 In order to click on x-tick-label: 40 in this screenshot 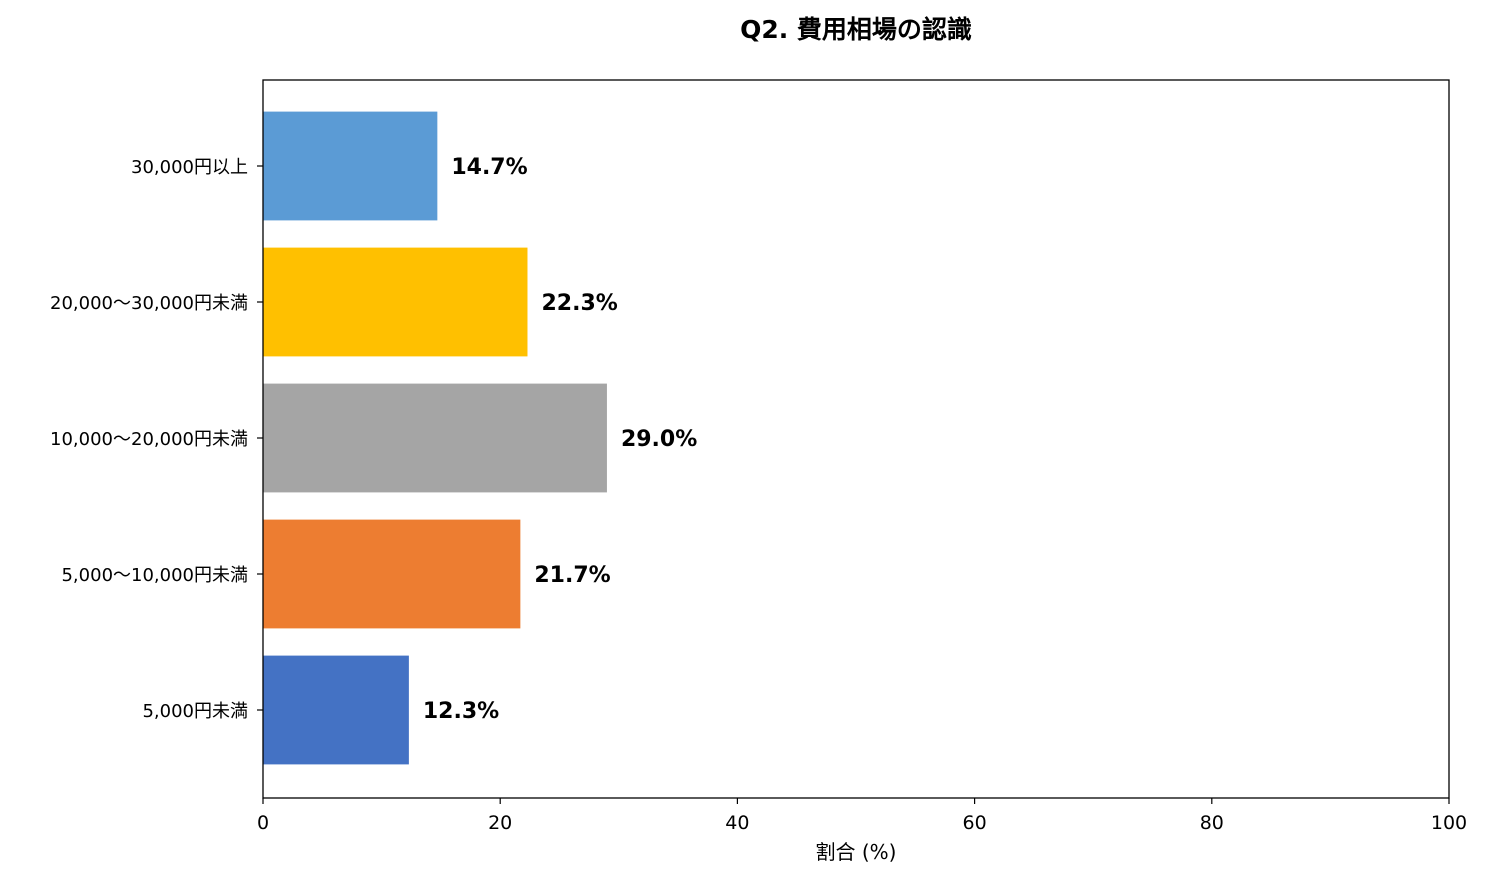, I will do `click(737, 823)`.